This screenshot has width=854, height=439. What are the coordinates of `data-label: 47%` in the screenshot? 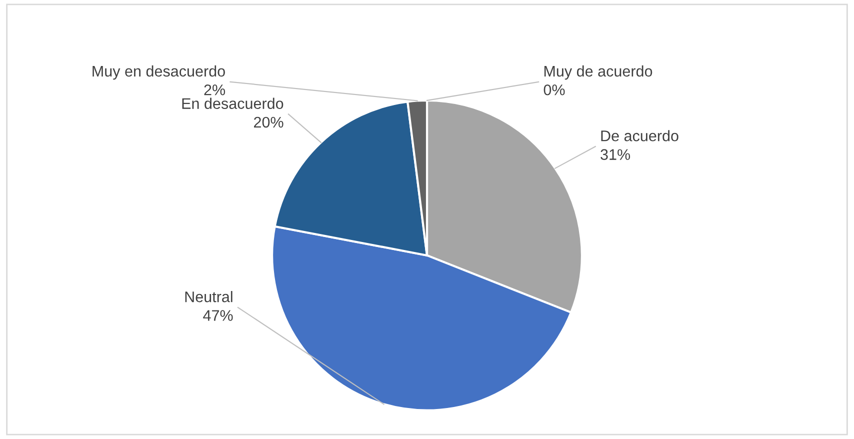 It's located at (218, 315).